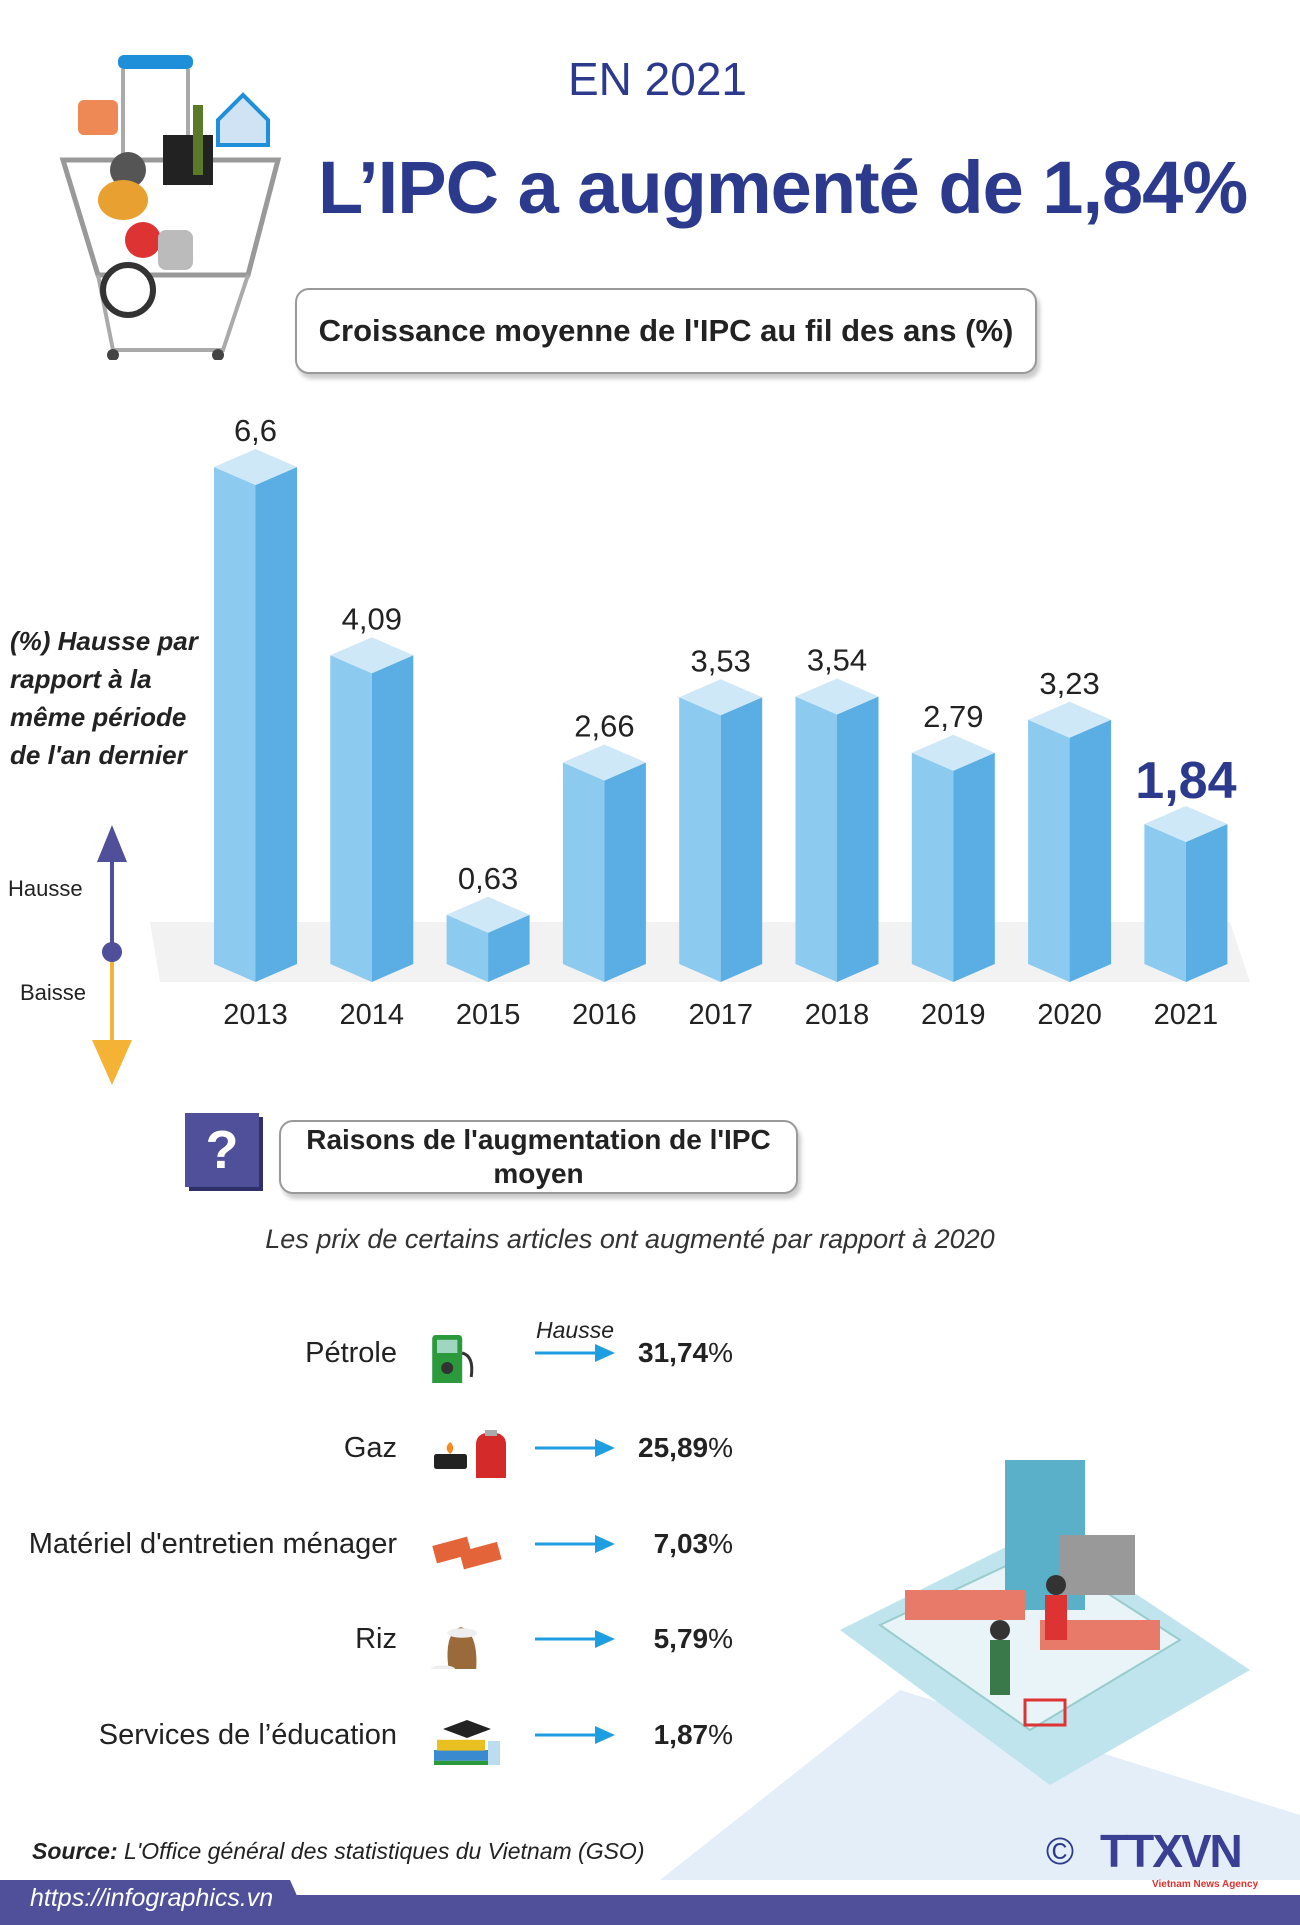  What do you see at coordinates (376, 1639) in the screenshot?
I see `reason-label: Riz` at bounding box center [376, 1639].